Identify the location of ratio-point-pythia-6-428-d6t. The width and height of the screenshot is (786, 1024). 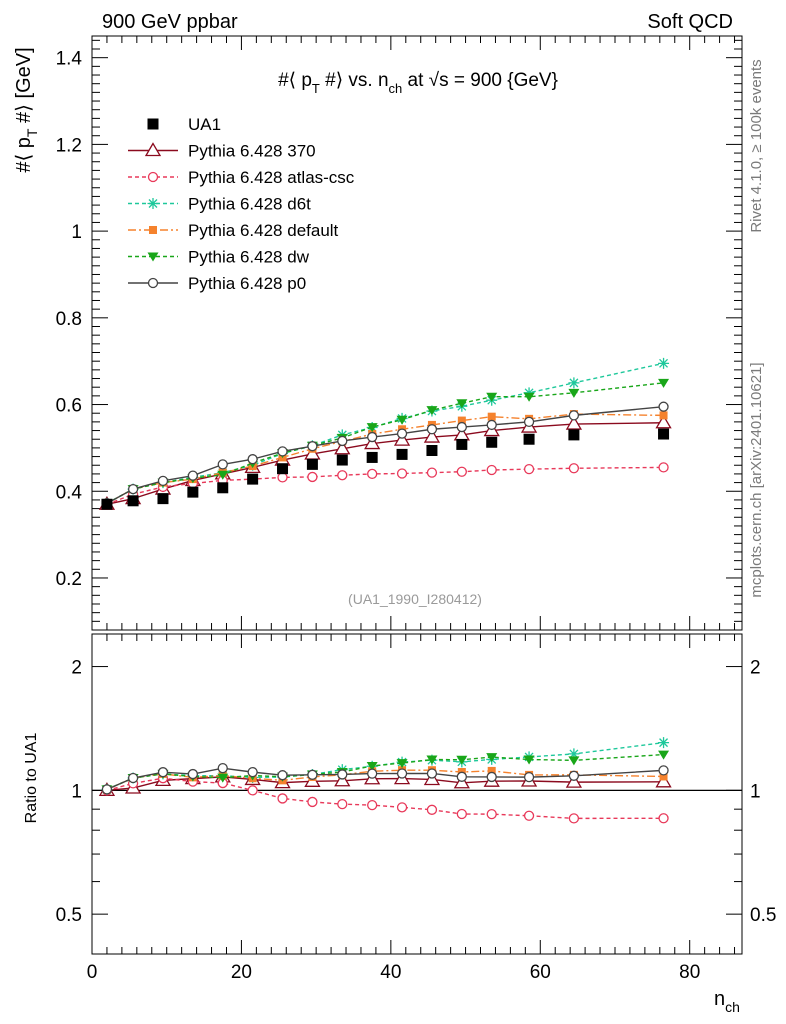
(574, 754).